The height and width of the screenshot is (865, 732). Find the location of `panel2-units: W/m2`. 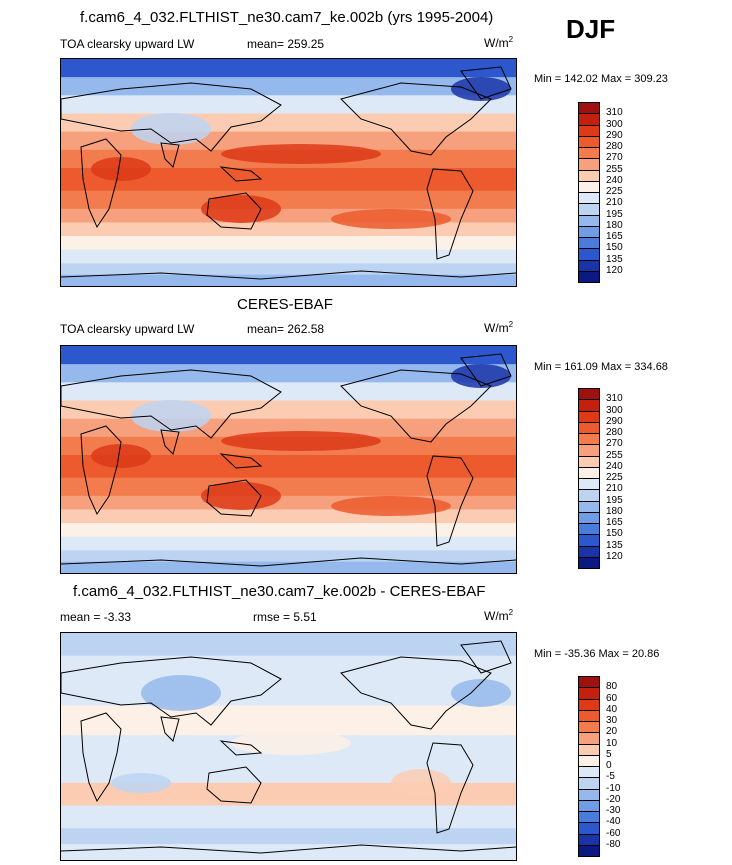

panel2-units: W/m2 is located at coordinates (499, 327).